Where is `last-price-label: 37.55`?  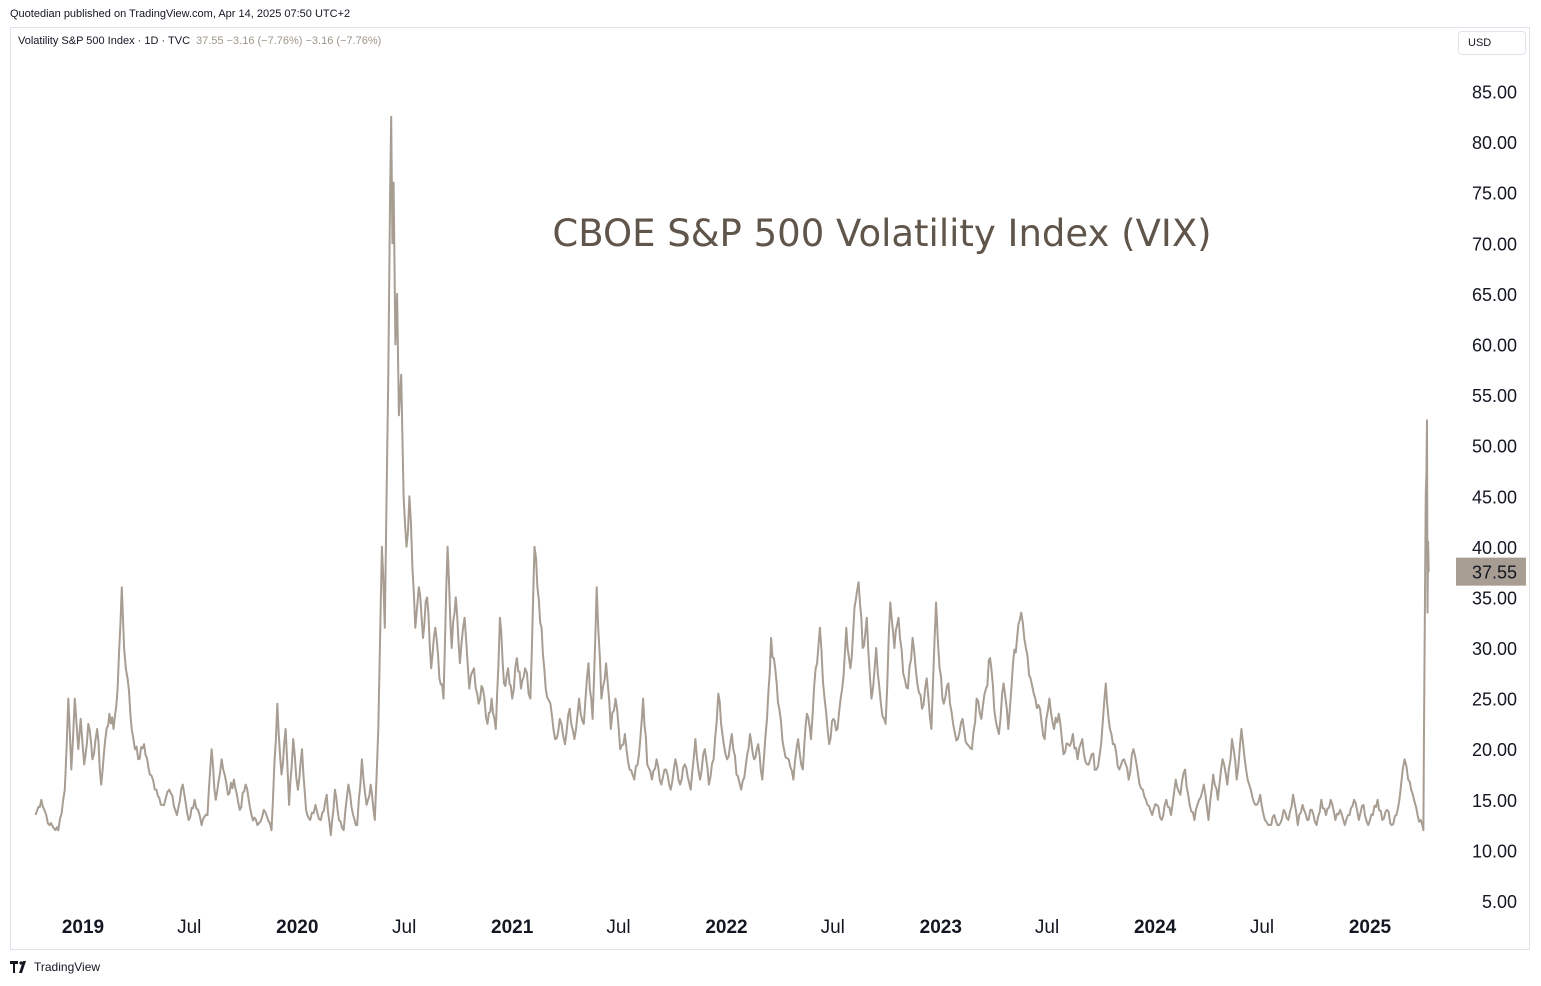 last-price-label: 37.55 is located at coordinates (1494, 573).